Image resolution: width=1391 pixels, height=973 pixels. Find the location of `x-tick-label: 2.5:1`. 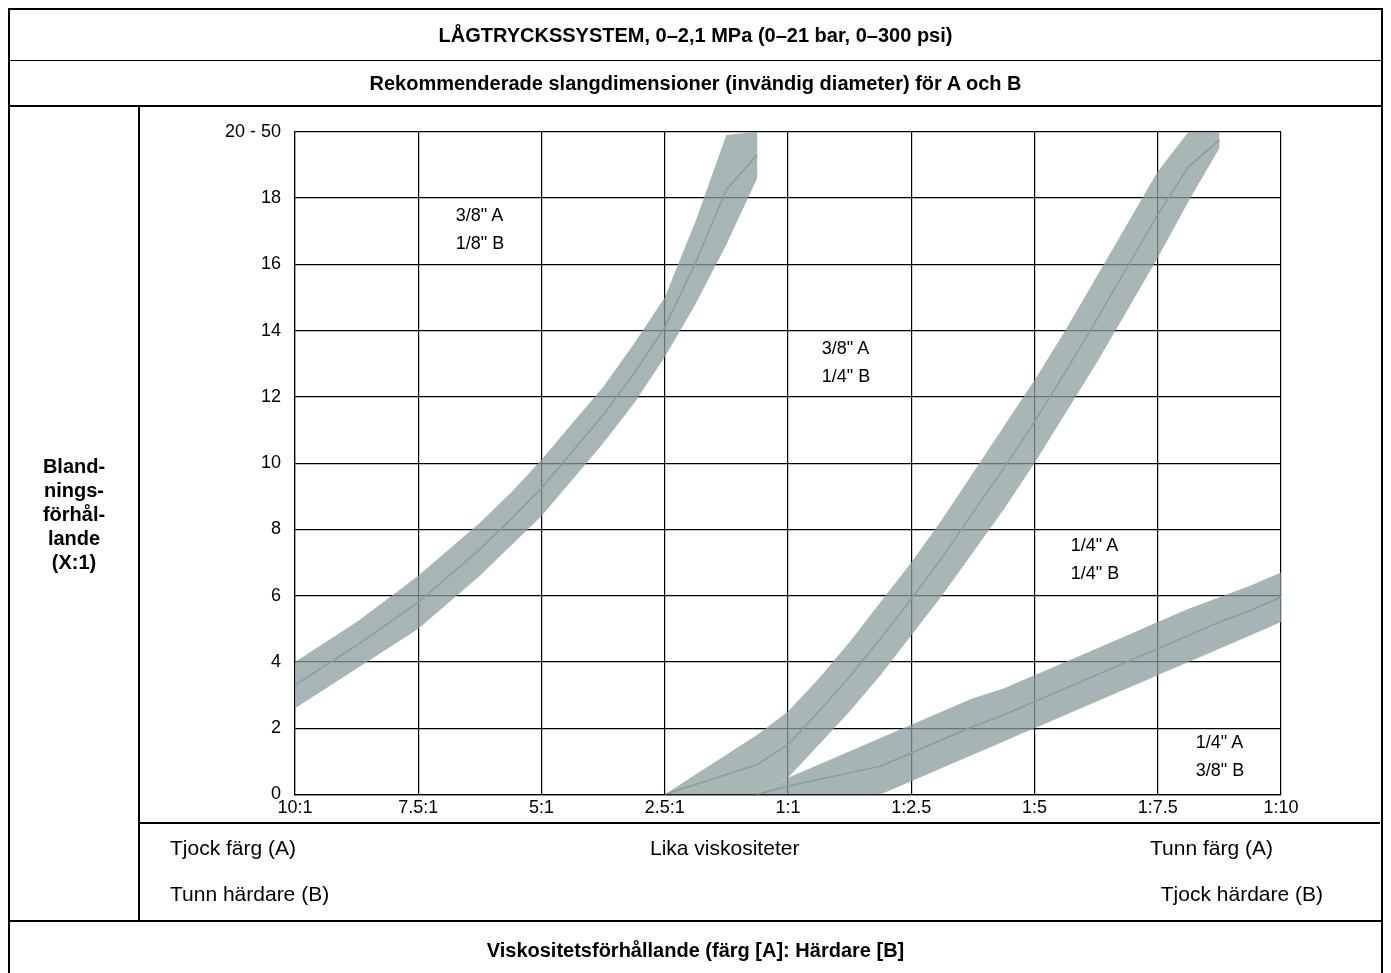

x-tick-label: 2.5:1 is located at coordinates (664, 807).